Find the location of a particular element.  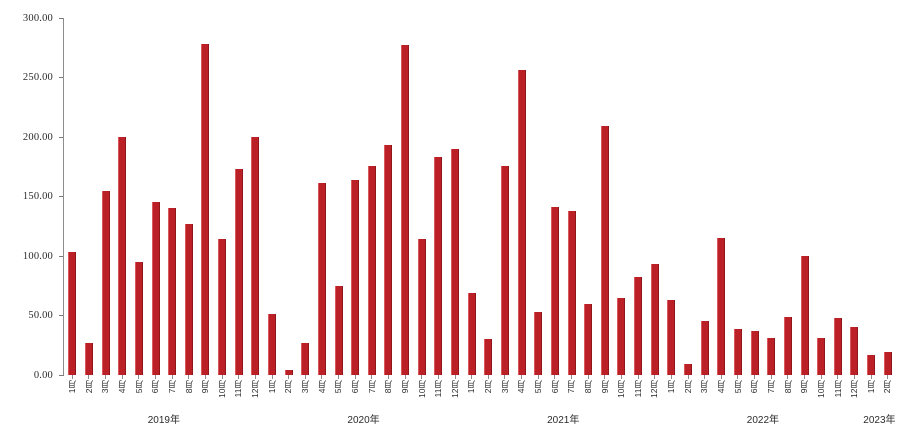

x-axis-year-group: 2023年 is located at coordinates (879, 421).